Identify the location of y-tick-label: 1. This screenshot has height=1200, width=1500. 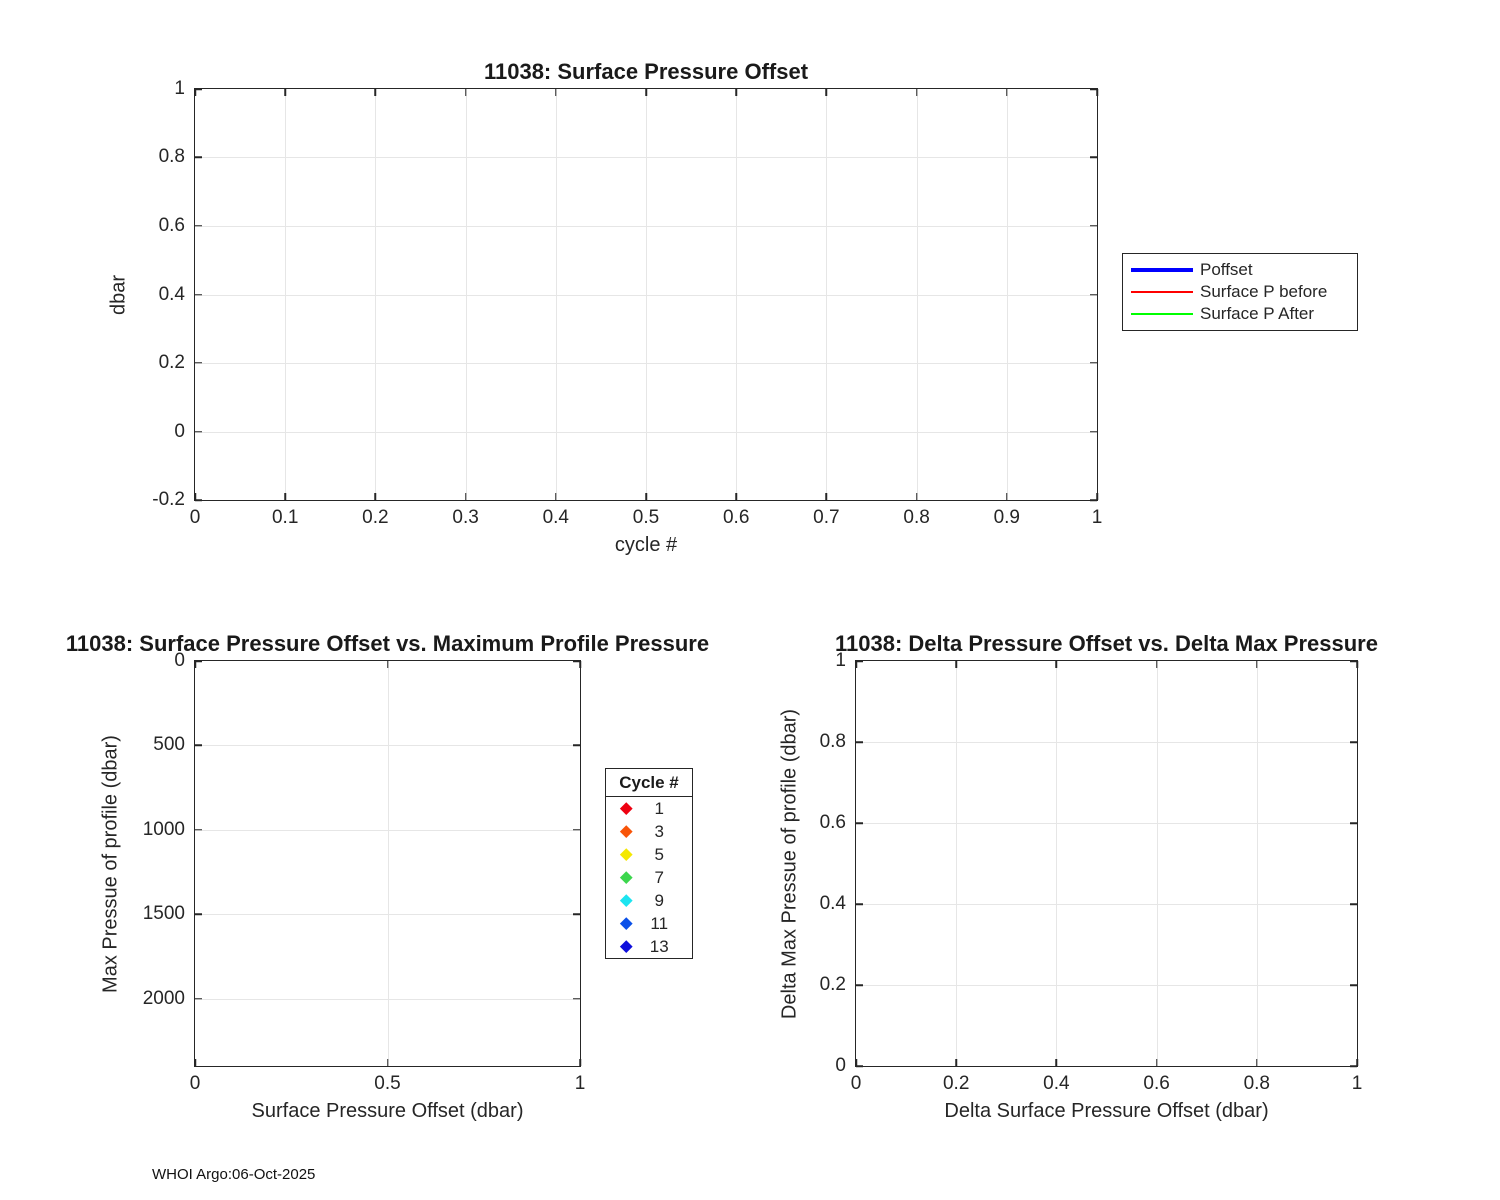
(840, 660).